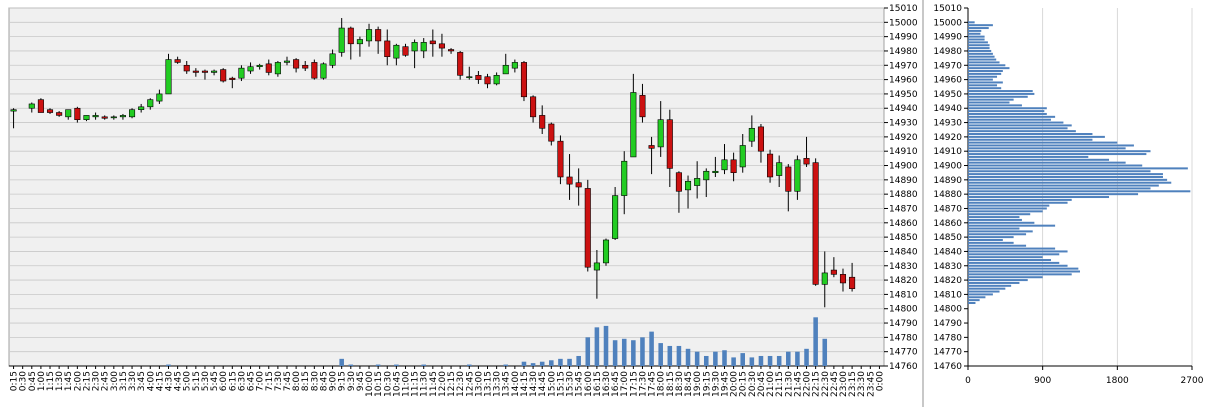 This screenshot has height=407, width=1211. I want to click on x-tick-label: 3:00, so click(115, 381).